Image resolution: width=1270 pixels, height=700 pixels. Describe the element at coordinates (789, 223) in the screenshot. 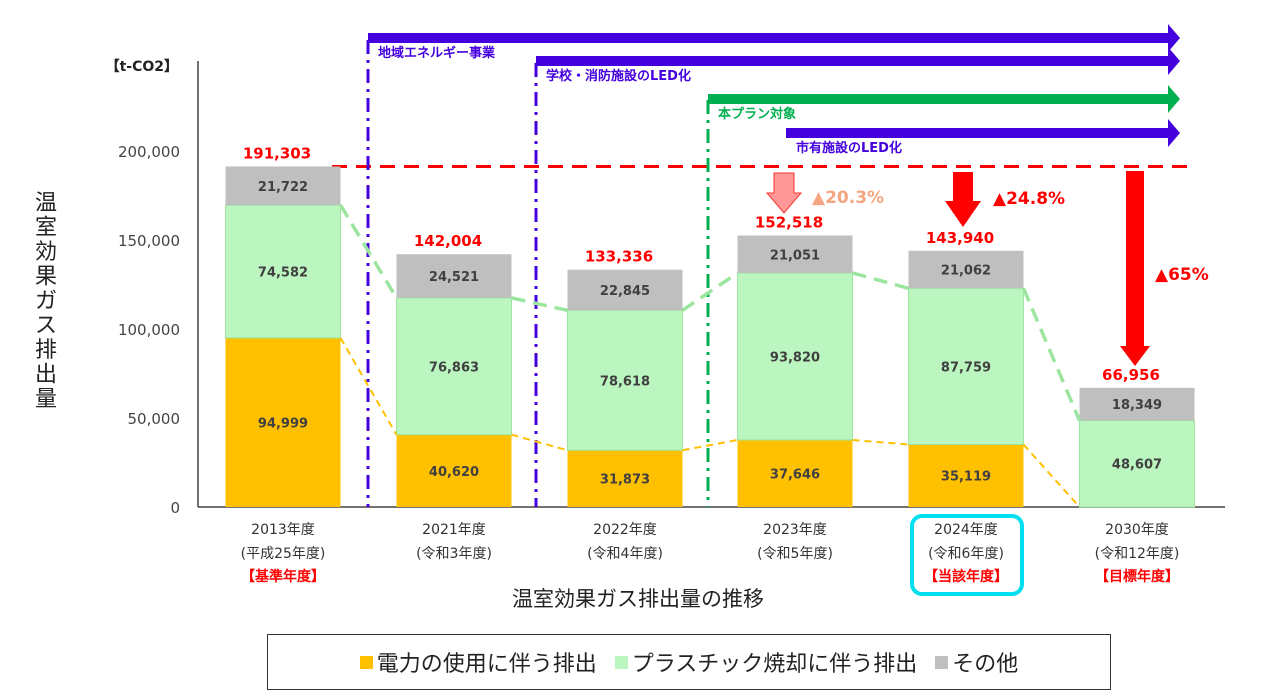

I see `total-value-label: 152,518` at that location.